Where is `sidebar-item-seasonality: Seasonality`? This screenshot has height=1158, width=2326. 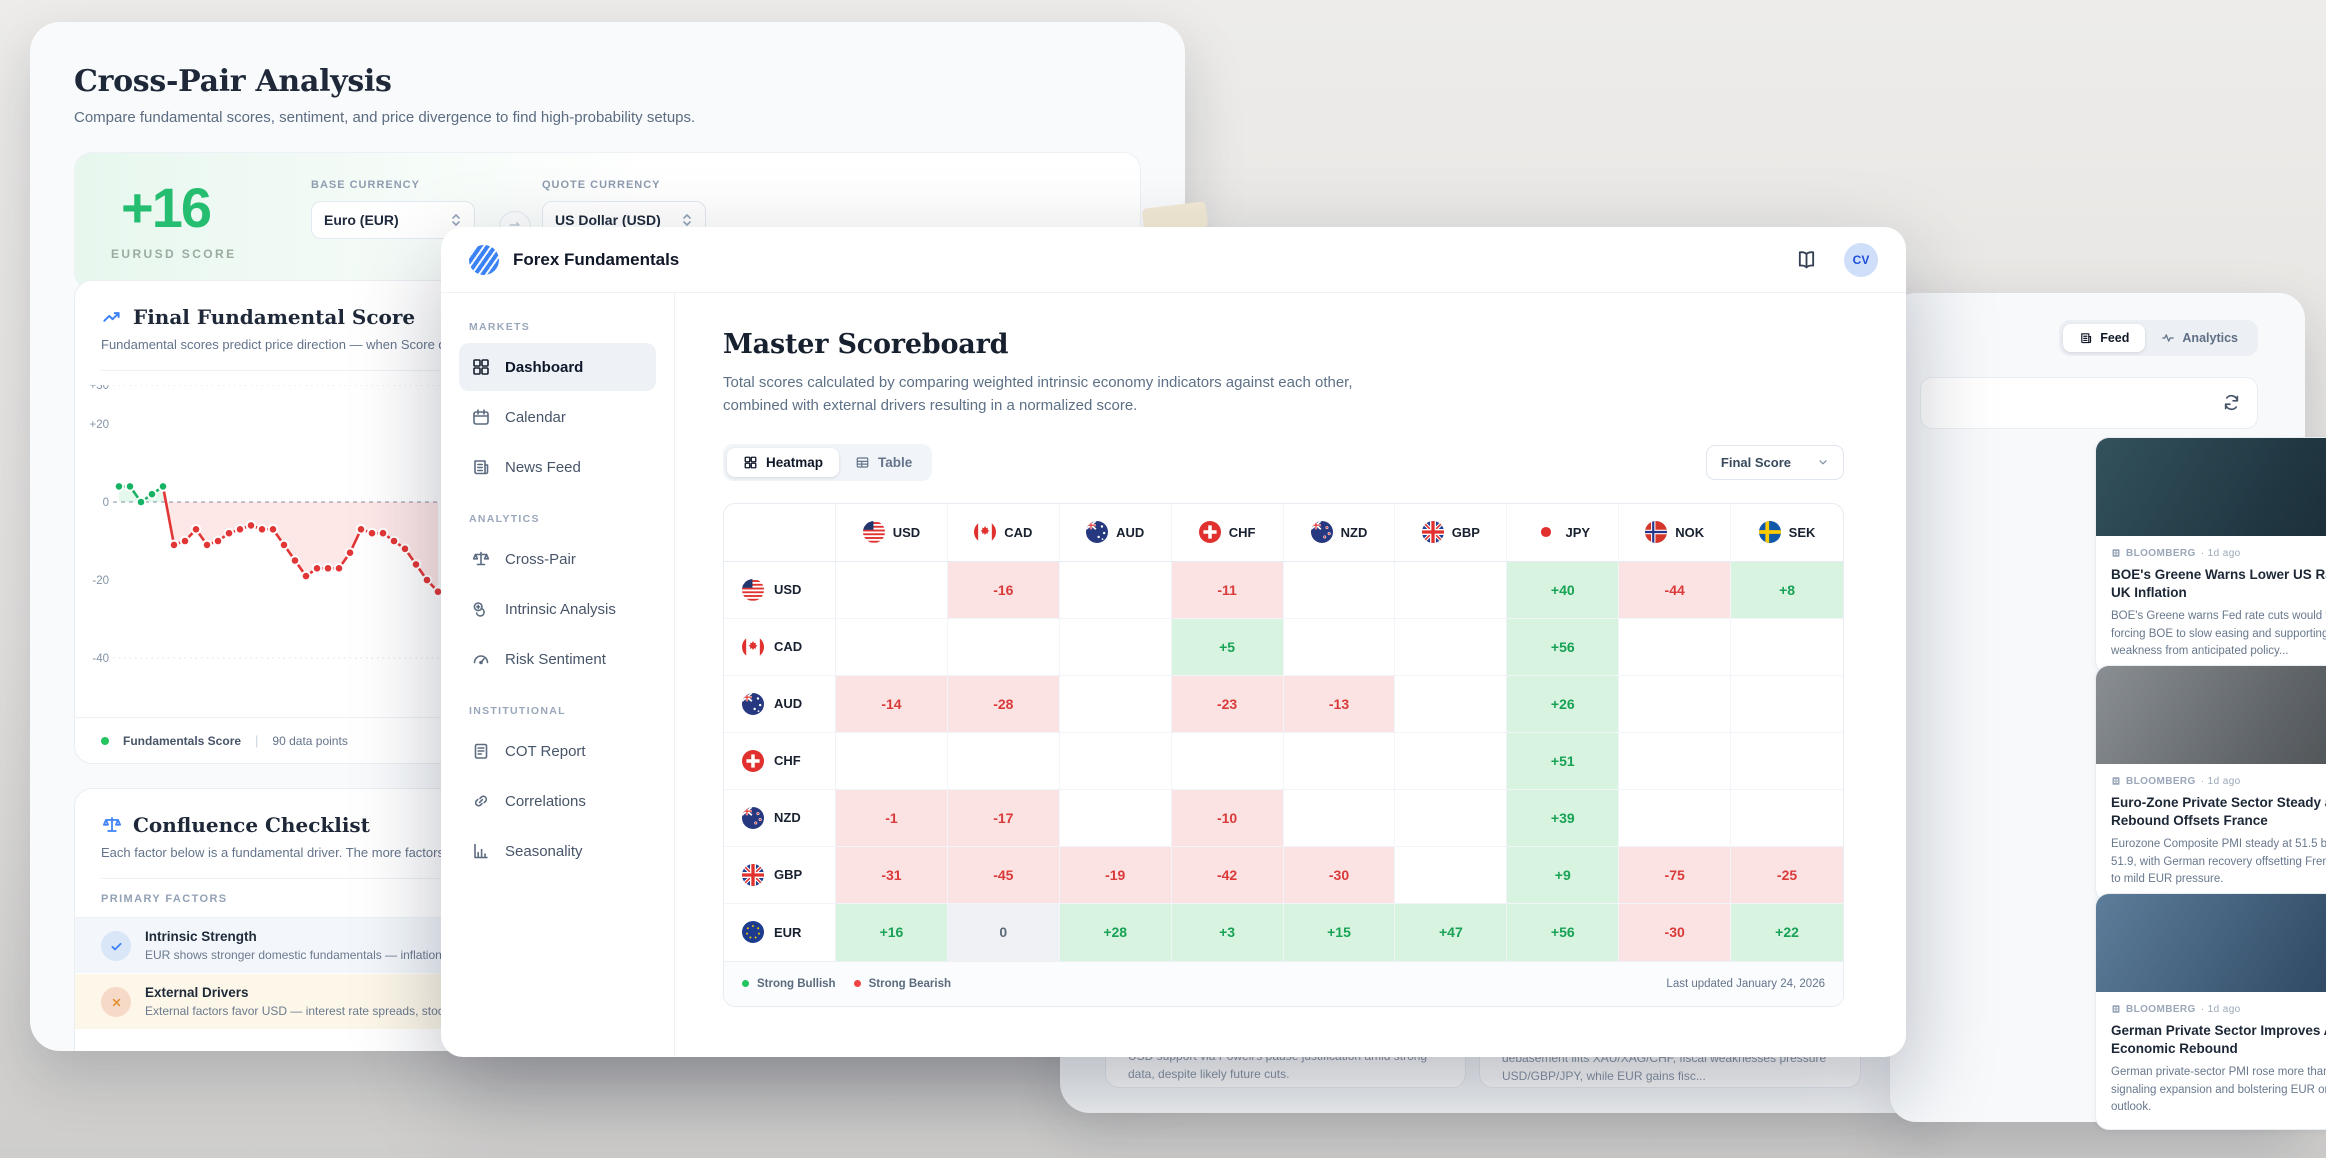
sidebar-item-seasonality: Seasonality is located at coordinates (557, 851).